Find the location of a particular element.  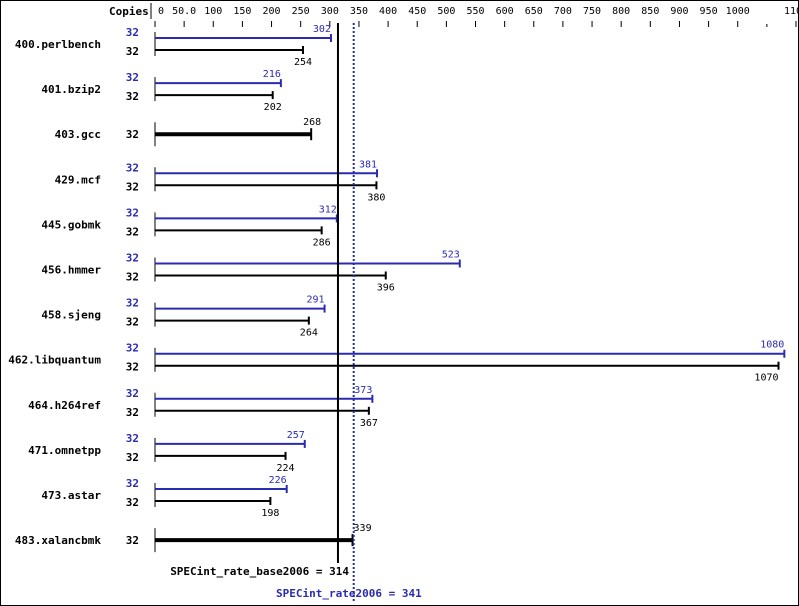

base-value-label: 396 is located at coordinates (386, 288).